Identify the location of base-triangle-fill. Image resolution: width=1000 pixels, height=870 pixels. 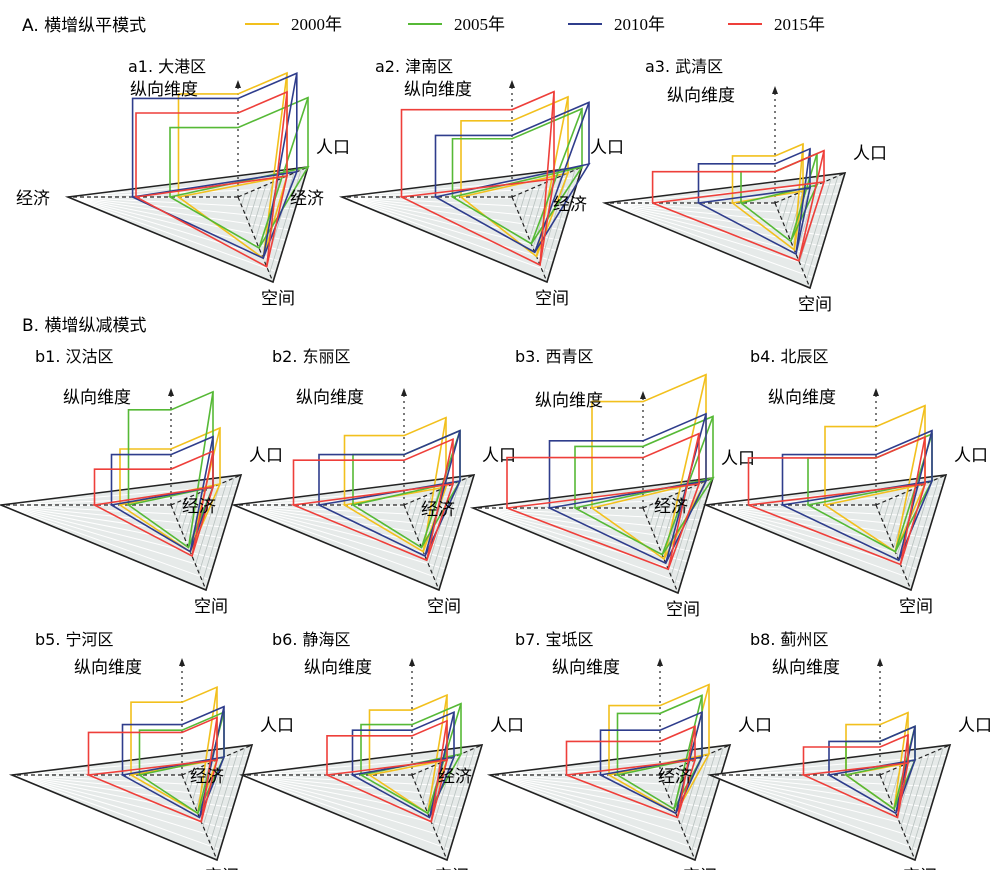
(362, 802).